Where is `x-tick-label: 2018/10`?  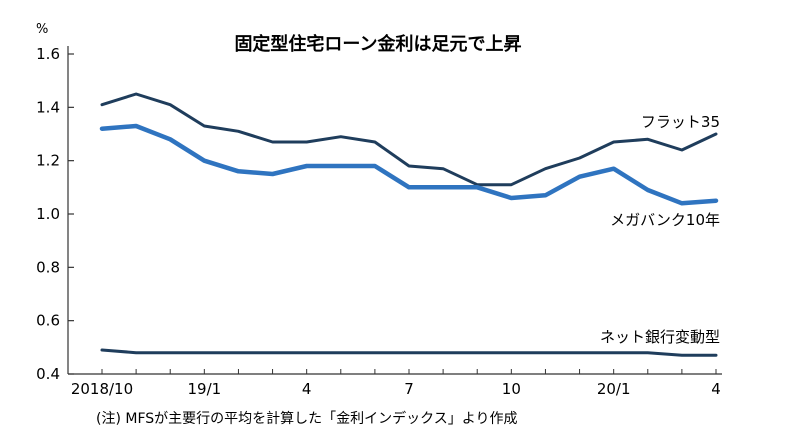 x-tick-label: 2018/10 is located at coordinates (102, 389).